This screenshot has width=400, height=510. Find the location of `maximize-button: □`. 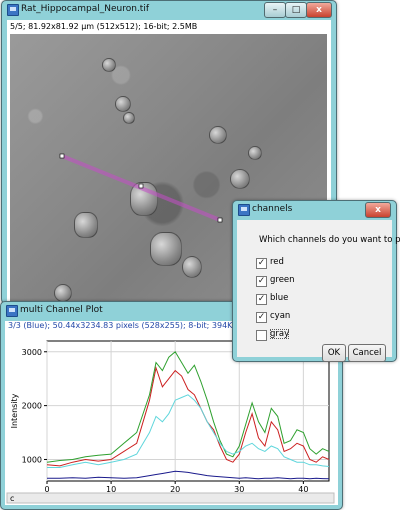

maximize-button: □ is located at coordinates (296, 10).